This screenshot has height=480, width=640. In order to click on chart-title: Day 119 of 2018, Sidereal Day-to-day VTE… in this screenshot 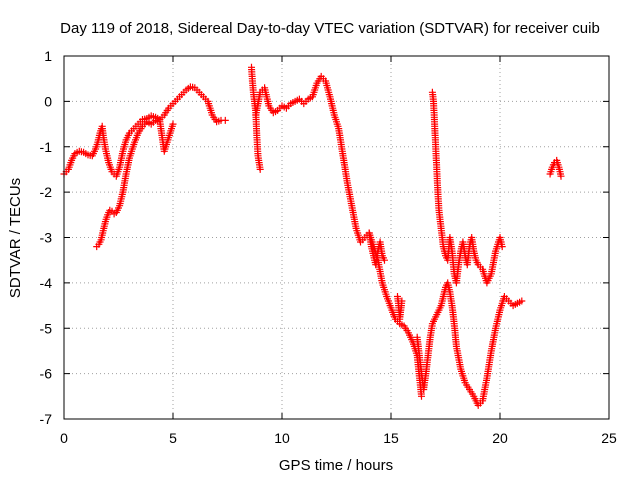, I will do `click(330, 28)`.